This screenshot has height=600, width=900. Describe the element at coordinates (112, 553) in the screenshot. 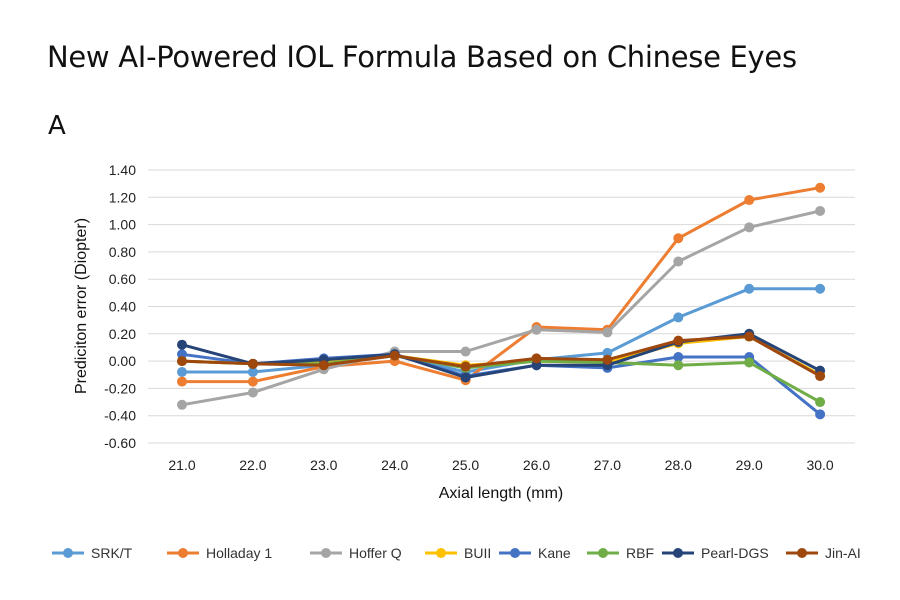

I see `legend-label: SRK/T` at that location.